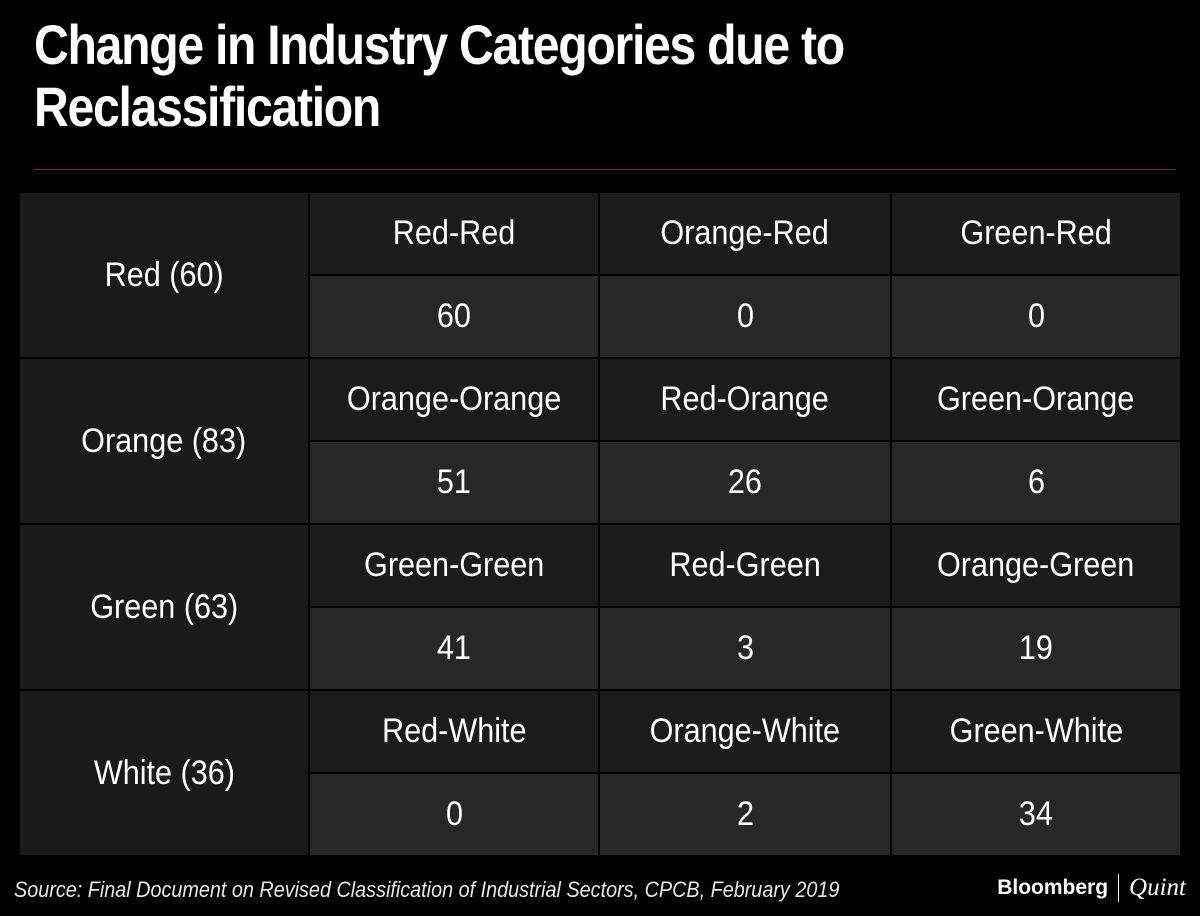 This screenshot has width=1200, height=916. I want to click on table-row: 0 2 34, so click(601, 815).